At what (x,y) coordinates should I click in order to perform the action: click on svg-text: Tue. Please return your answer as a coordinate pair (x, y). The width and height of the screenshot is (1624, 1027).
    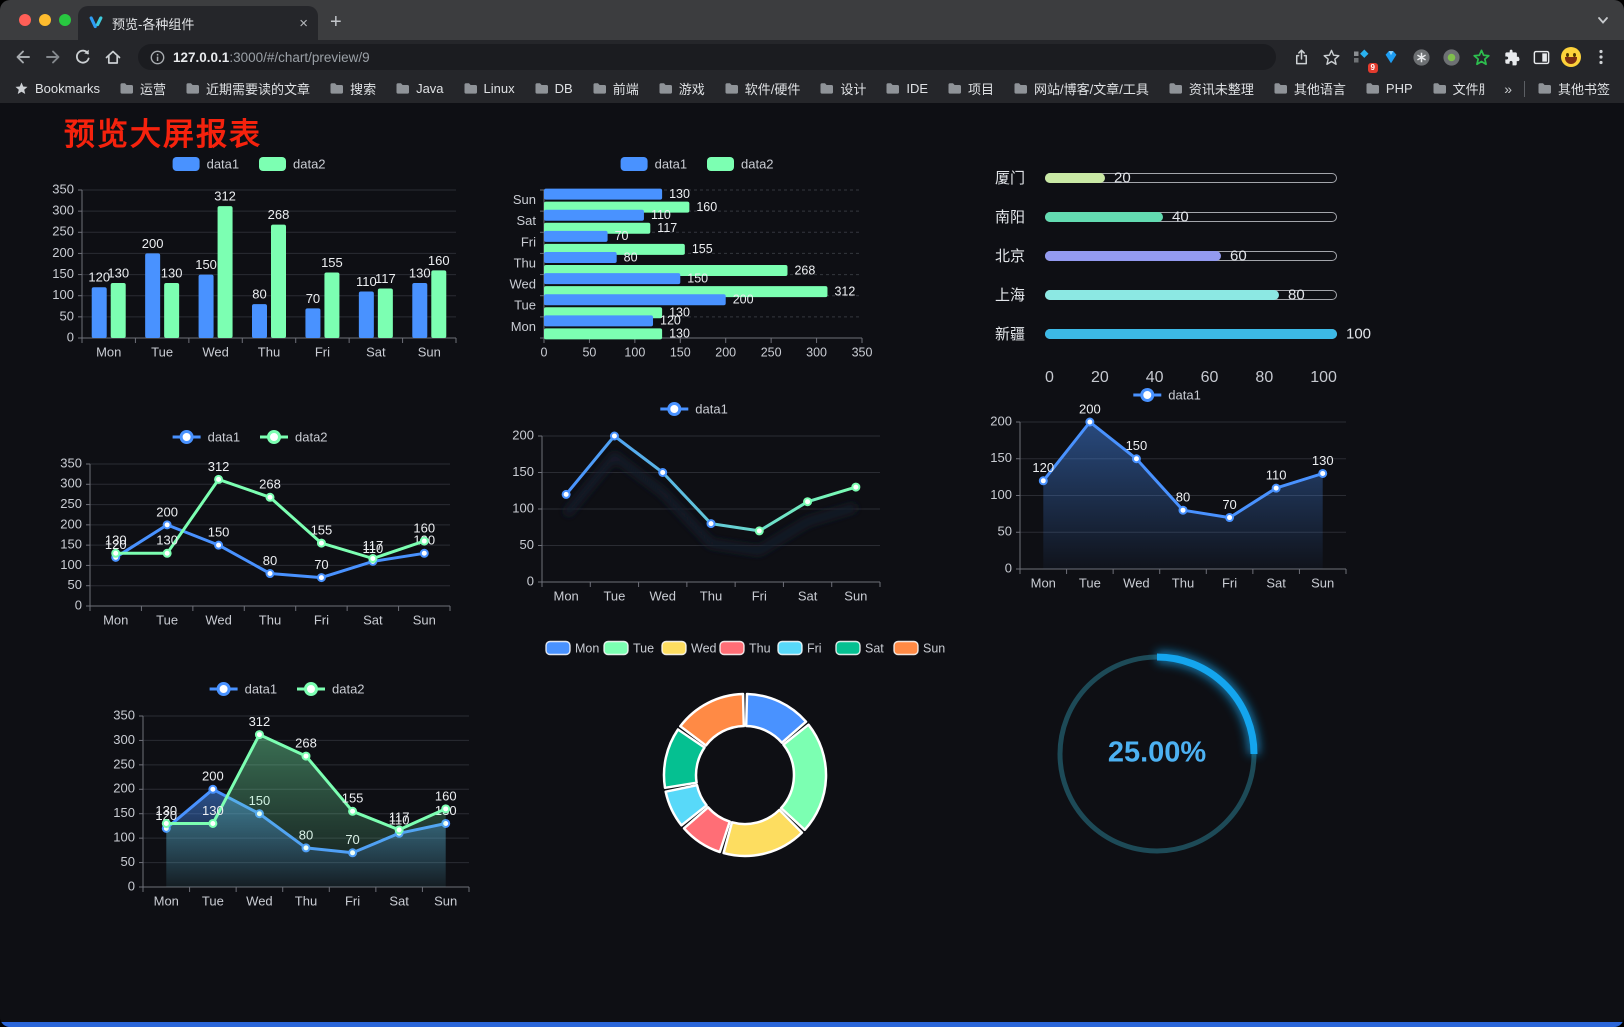
    Looking at the image, I should click on (525, 305).